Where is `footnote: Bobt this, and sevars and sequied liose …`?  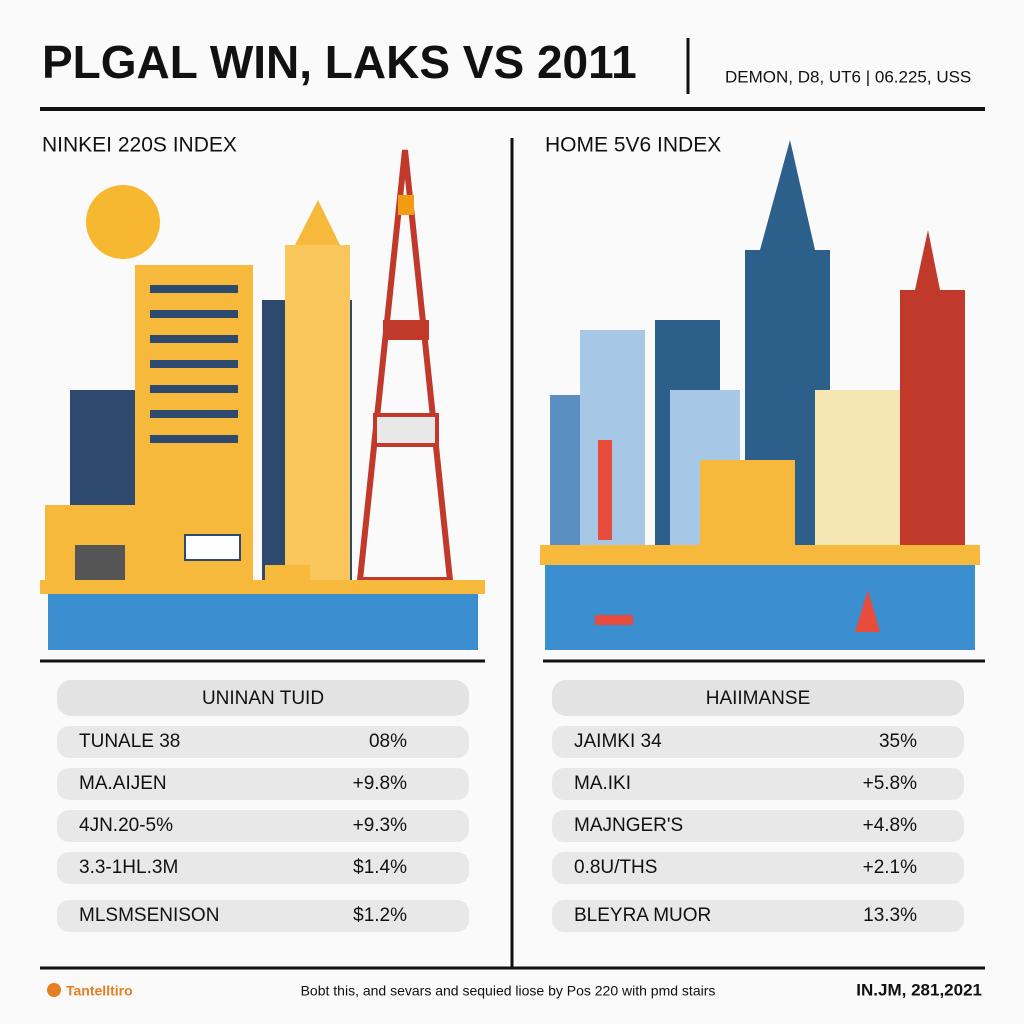 footnote: Bobt this, and sevars and sequied liose … is located at coordinates (508, 991).